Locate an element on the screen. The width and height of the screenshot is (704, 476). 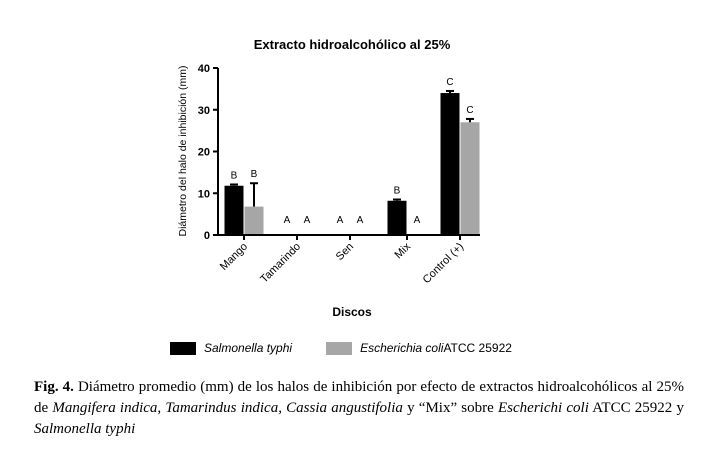
bars: B B A A A A B A C C is located at coordinates (352, 156).